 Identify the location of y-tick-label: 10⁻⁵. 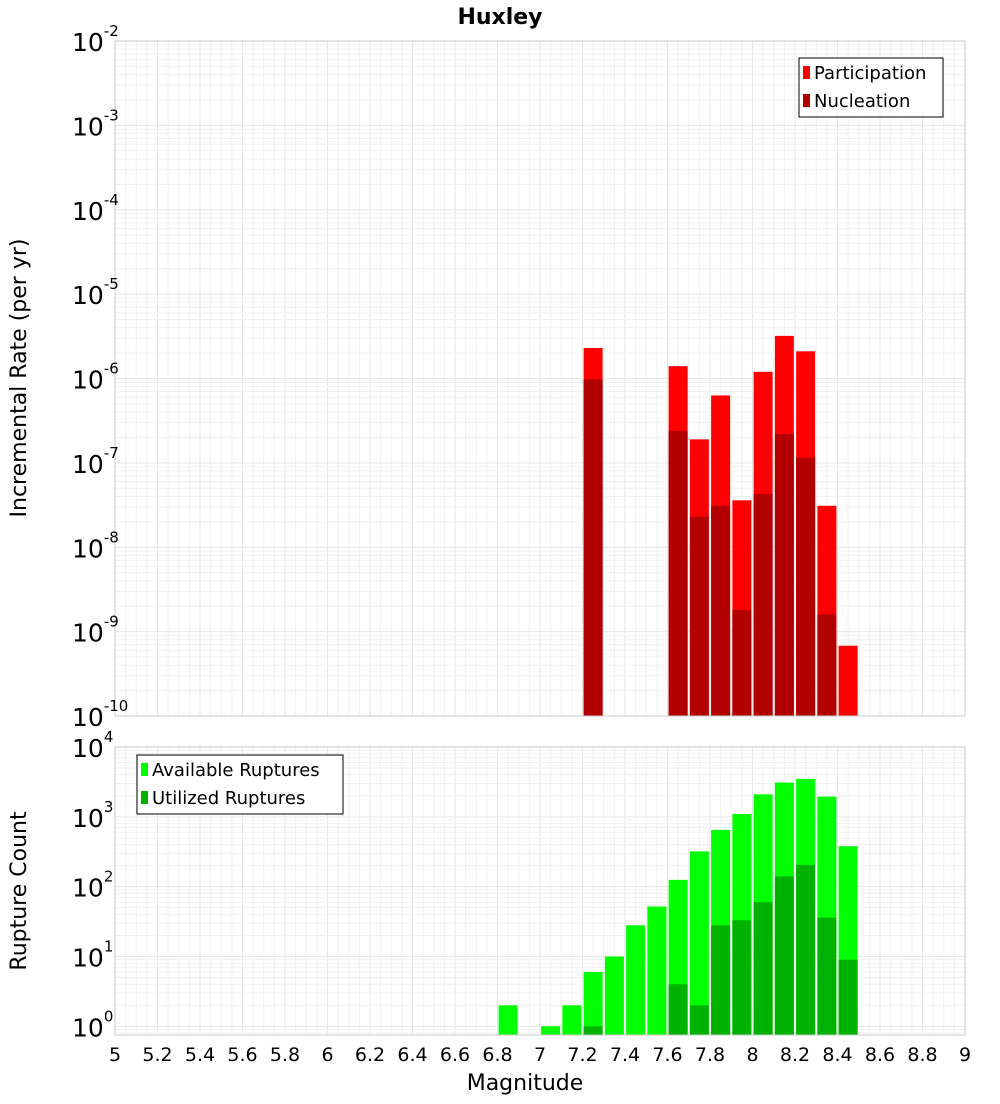
(95, 292).